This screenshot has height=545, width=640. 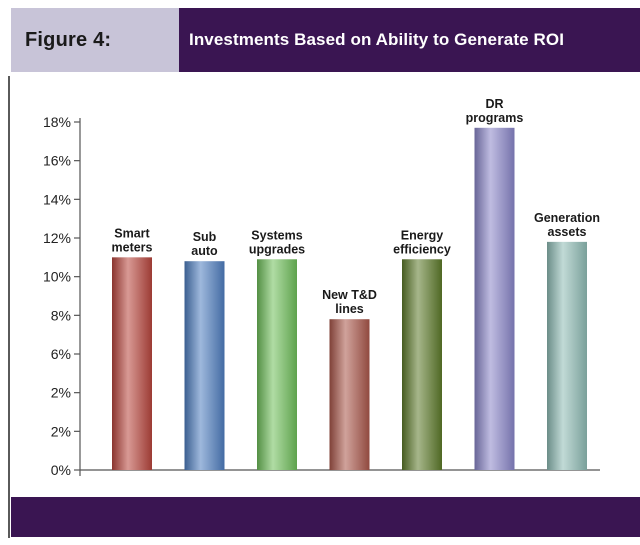 I want to click on category-label: Generation assets, so click(x=567, y=225).